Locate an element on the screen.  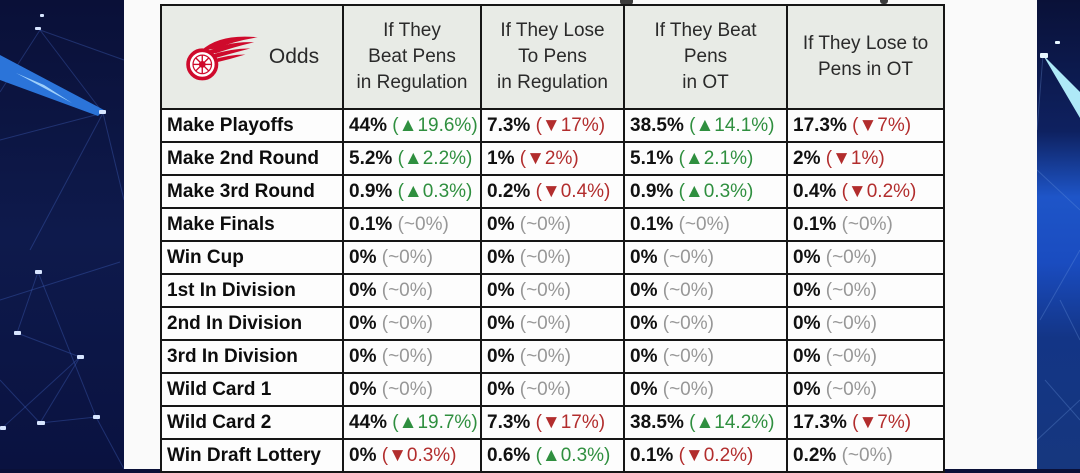
plexus-lines-left is located at coordinates (62, 249).